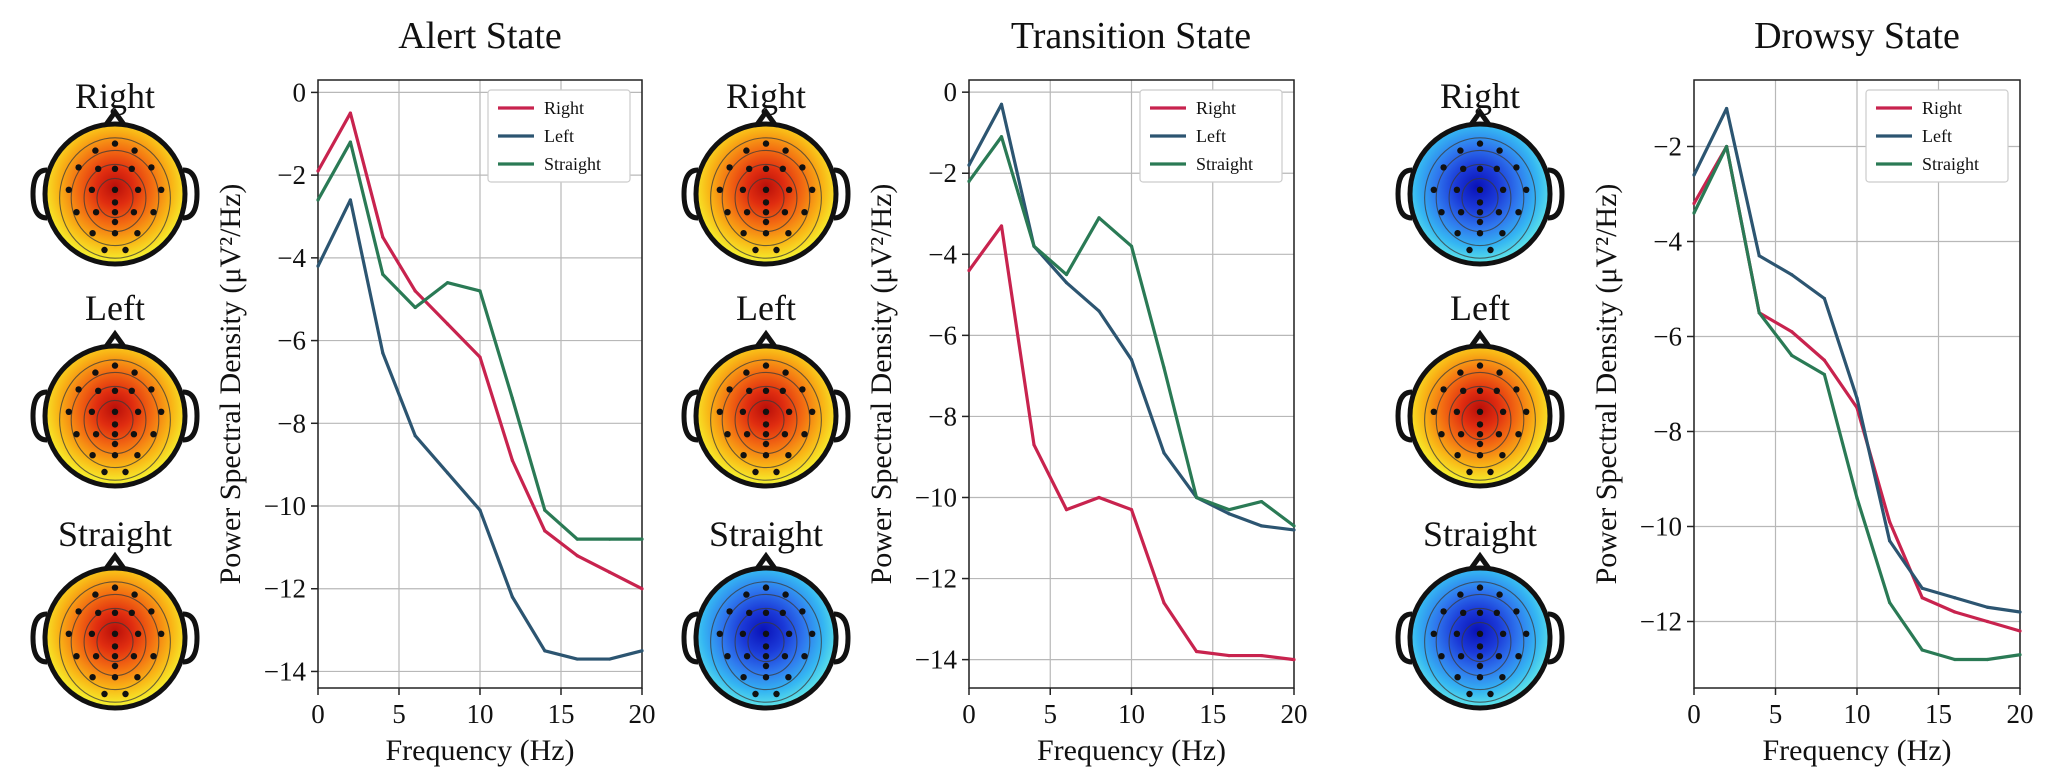 This screenshot has height=777, width=2048. I want to click on y-tick-label: −4, so click(942, 254).